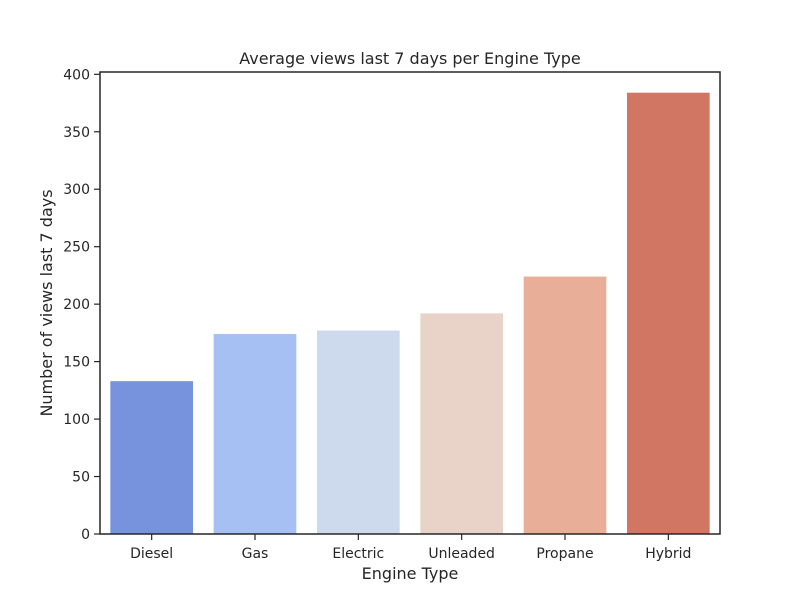 The height and width of the screenshot is (600, 800). Describe the element at coordinates (564, 554) in the screenshot. I see `x-tick-label: Propane` at that location.